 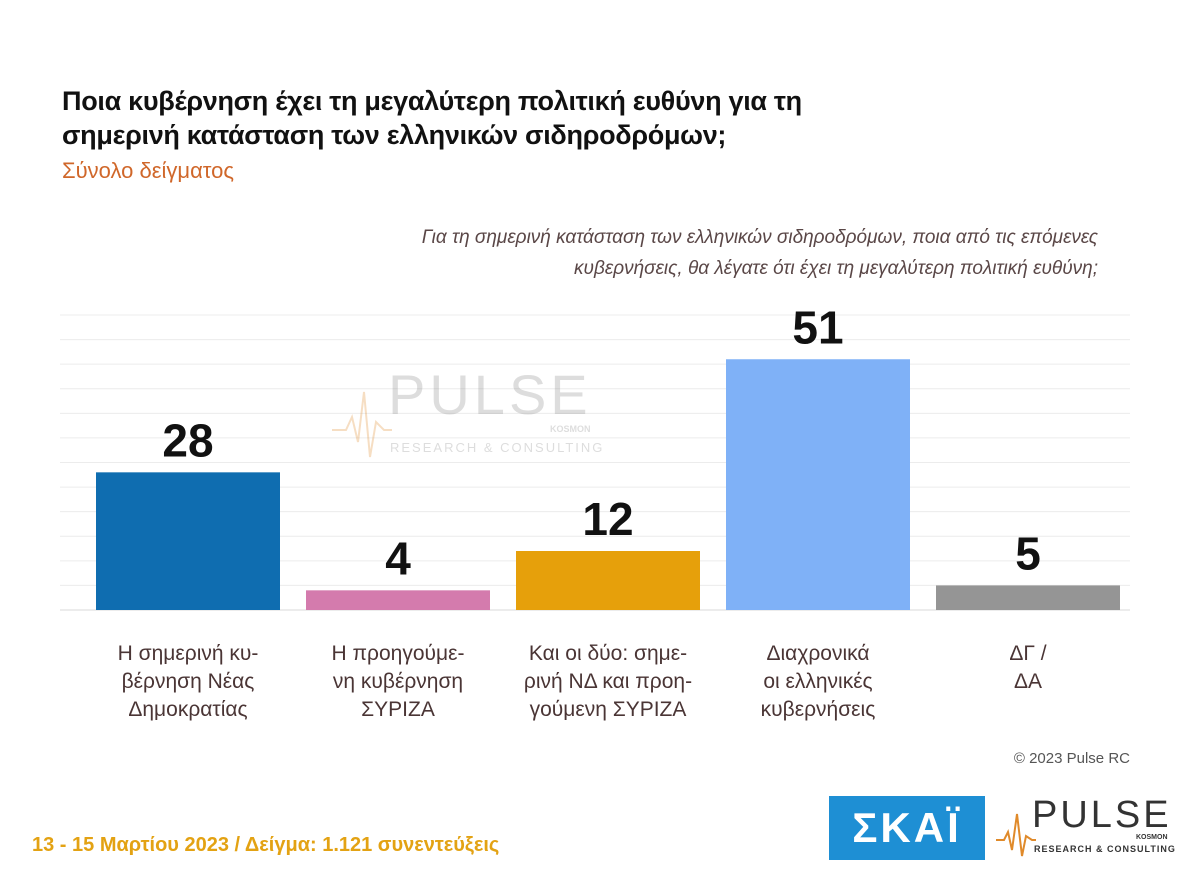 I want to click on category-label-5: ΔΓ / ΔΑ, so click(x=1028, y=667).